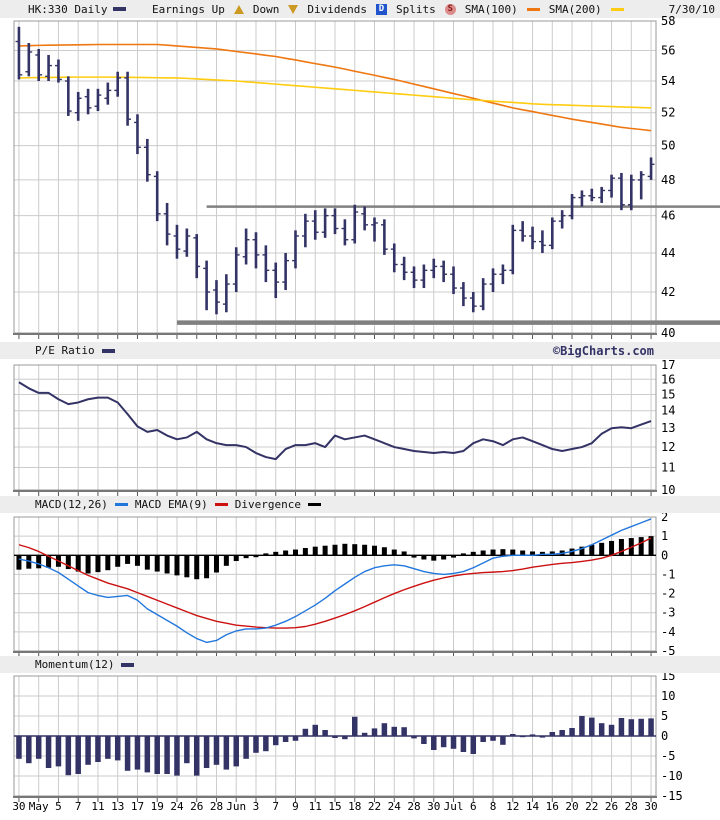 The width and height of the screenshot is (720, 820). What do you see at coordinates (668, 253) in the screenshot?
I see `price-y-tick-label: 44` at bounding box center [668, 253].